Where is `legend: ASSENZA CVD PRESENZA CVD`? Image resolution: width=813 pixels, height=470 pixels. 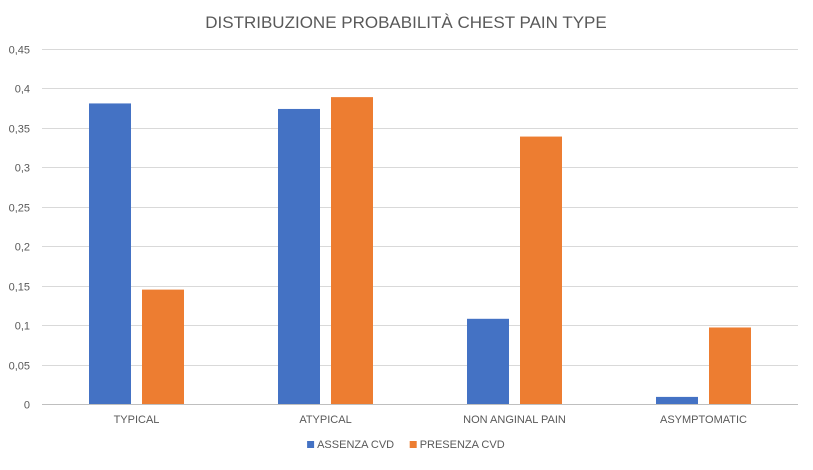
legend: ASSENZA CVD PRESENZA CVD is located at coordinates (406, 445).